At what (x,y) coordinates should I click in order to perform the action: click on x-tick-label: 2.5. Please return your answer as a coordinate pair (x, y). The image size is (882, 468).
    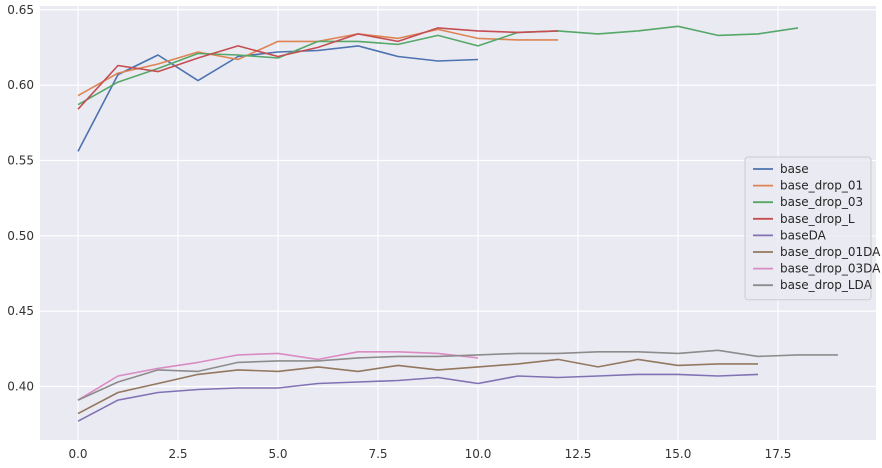
    Looking at the image, I should click on (177, 454).